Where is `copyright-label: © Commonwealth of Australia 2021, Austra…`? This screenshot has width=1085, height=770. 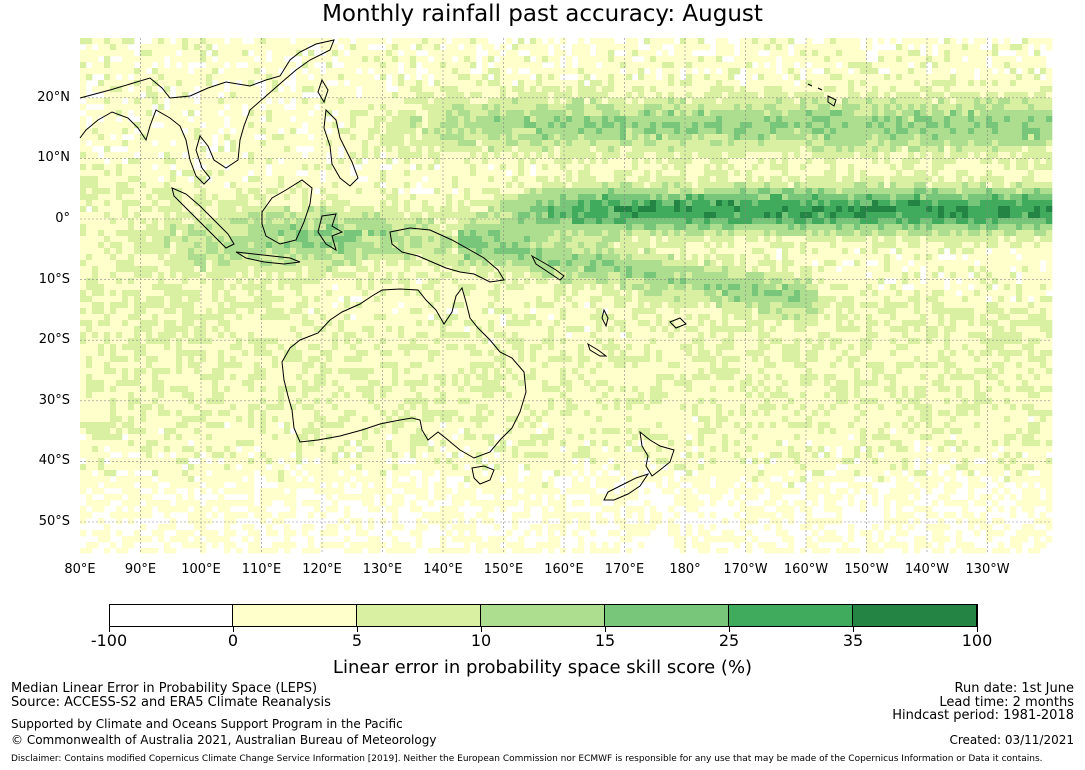 copyright-label: © Commonwealth of Australia 2021, Austra… is located at coordinates (224, 740).